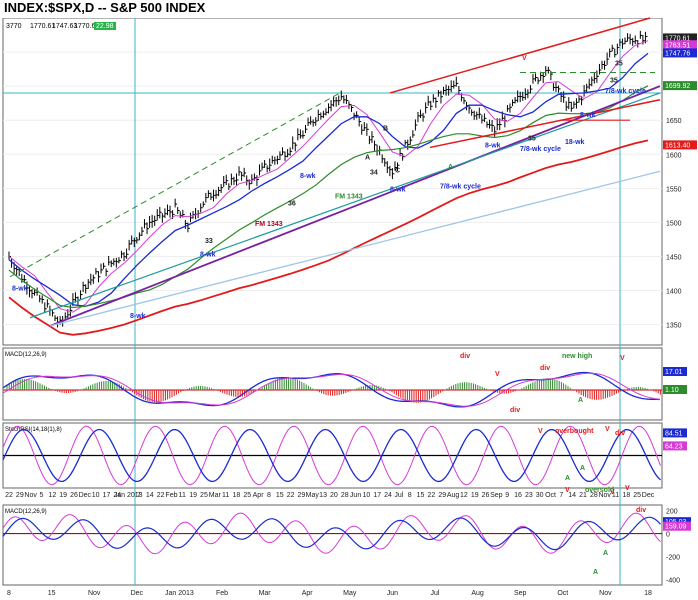 This screenshot has height=600, width=698. What do you see at coordinates (117, 495) in the screenshot?
I see `x-axis-label: 24` at bounding box center [117, 495].